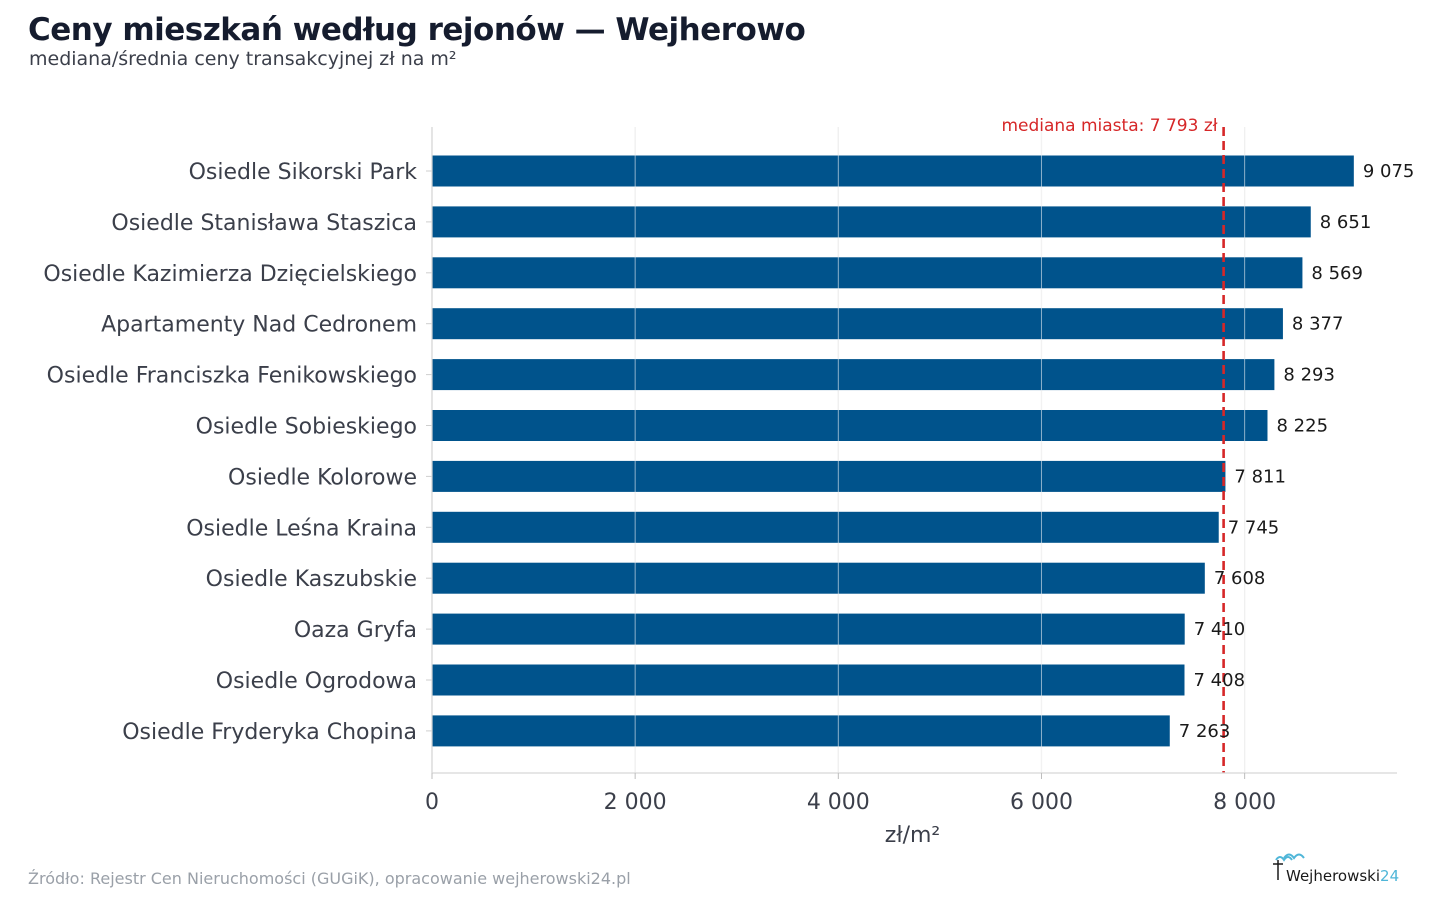 The image size is (1440, 900). Describe the element at coordinates (1205, 731) in the screenshot. I see `value-label: 7 263` at that location.